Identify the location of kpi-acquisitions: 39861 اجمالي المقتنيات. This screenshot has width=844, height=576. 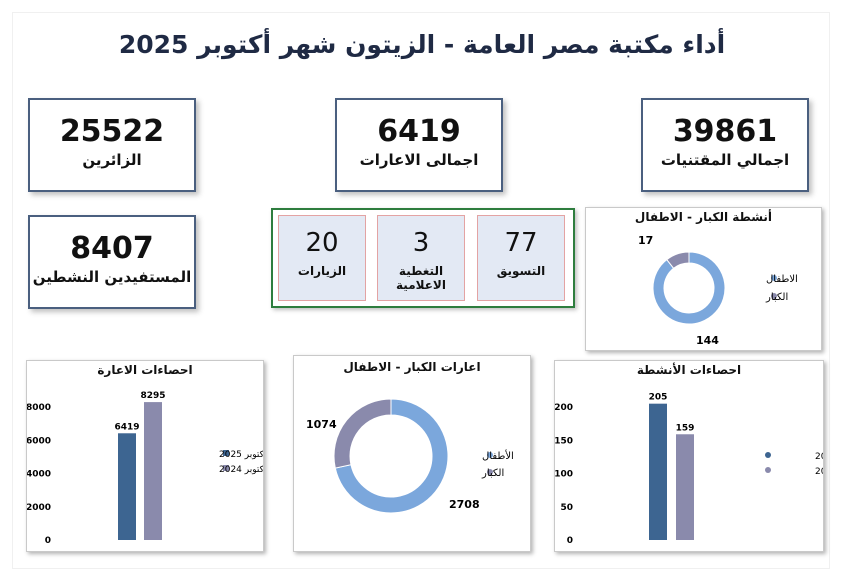
(725, 145).